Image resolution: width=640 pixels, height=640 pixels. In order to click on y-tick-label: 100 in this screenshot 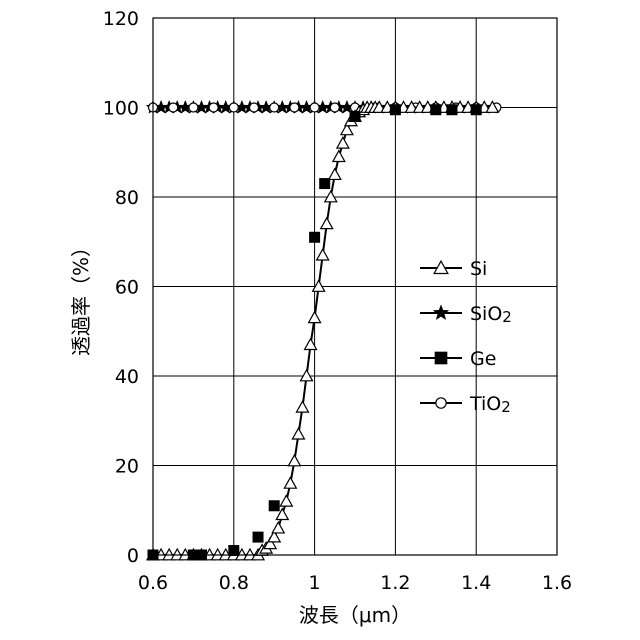, I will do `click(121, 109)`.